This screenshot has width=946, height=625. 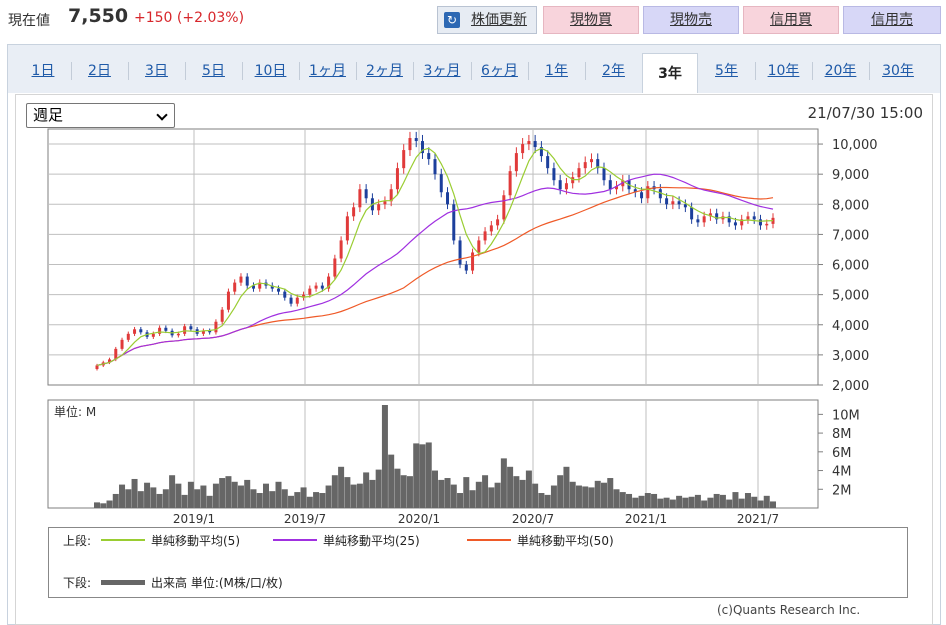 What do you see at coordinates (842, 490) in the screenshot?
I see `volume-tick-label: 2M` at bounding box center [842, 490].